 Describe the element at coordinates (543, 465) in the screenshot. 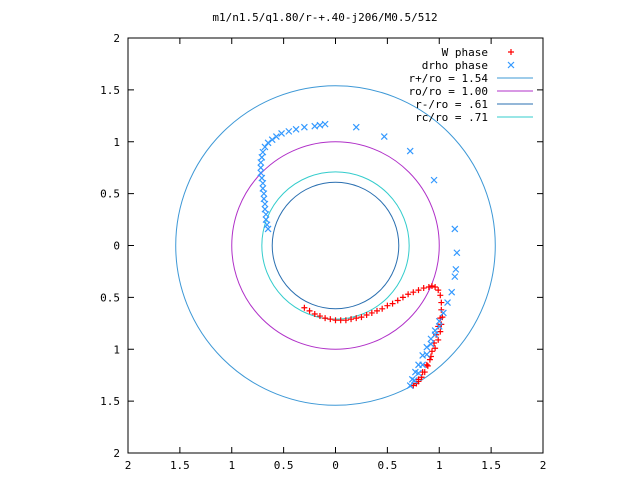

I see `x-tick-label-8: 2` at that location.